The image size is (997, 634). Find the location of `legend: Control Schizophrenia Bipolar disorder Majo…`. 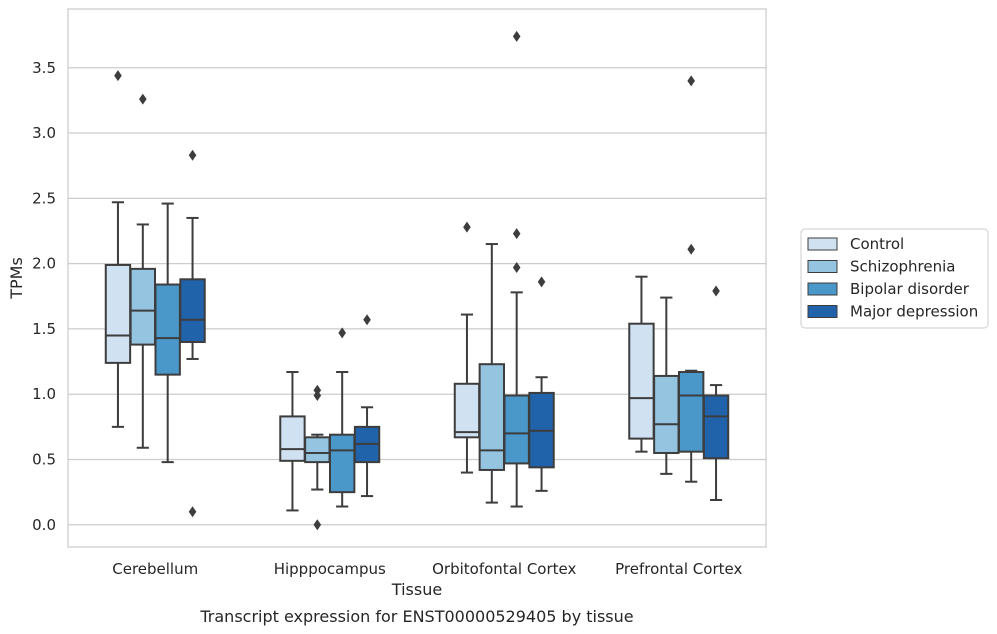

legend: Control Schizophrenia Bipolar disorder Majo… is located at coordinates (894, 278).